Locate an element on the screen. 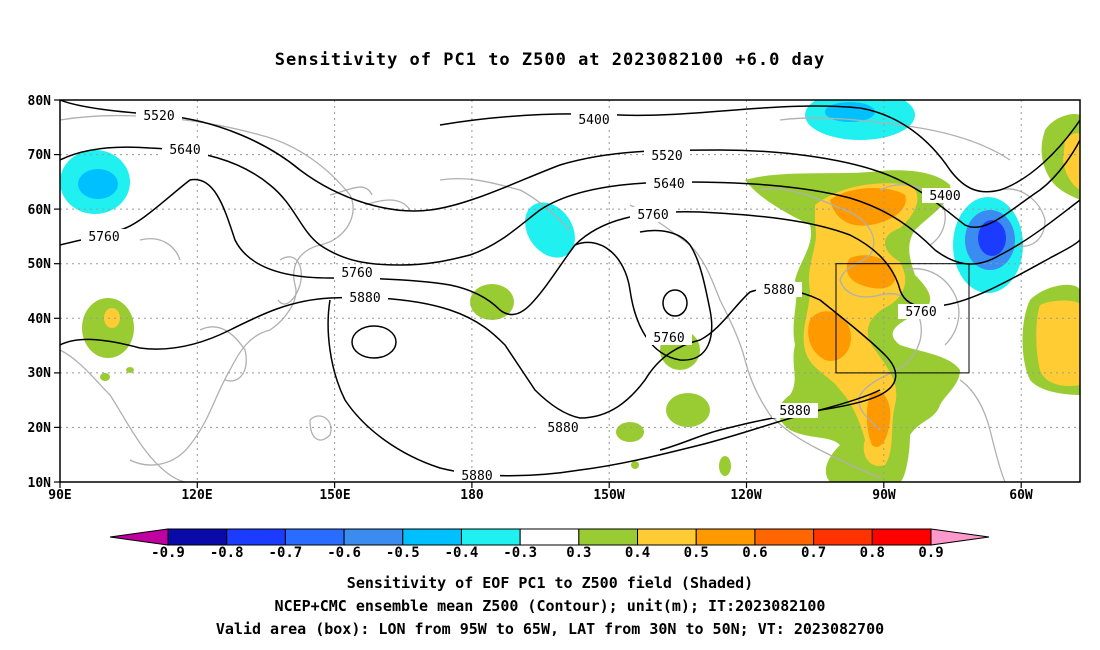 The height and width of the screenshot is (650, 1100). colorbar-label: 0.8 is located at coordinates (872, 553).